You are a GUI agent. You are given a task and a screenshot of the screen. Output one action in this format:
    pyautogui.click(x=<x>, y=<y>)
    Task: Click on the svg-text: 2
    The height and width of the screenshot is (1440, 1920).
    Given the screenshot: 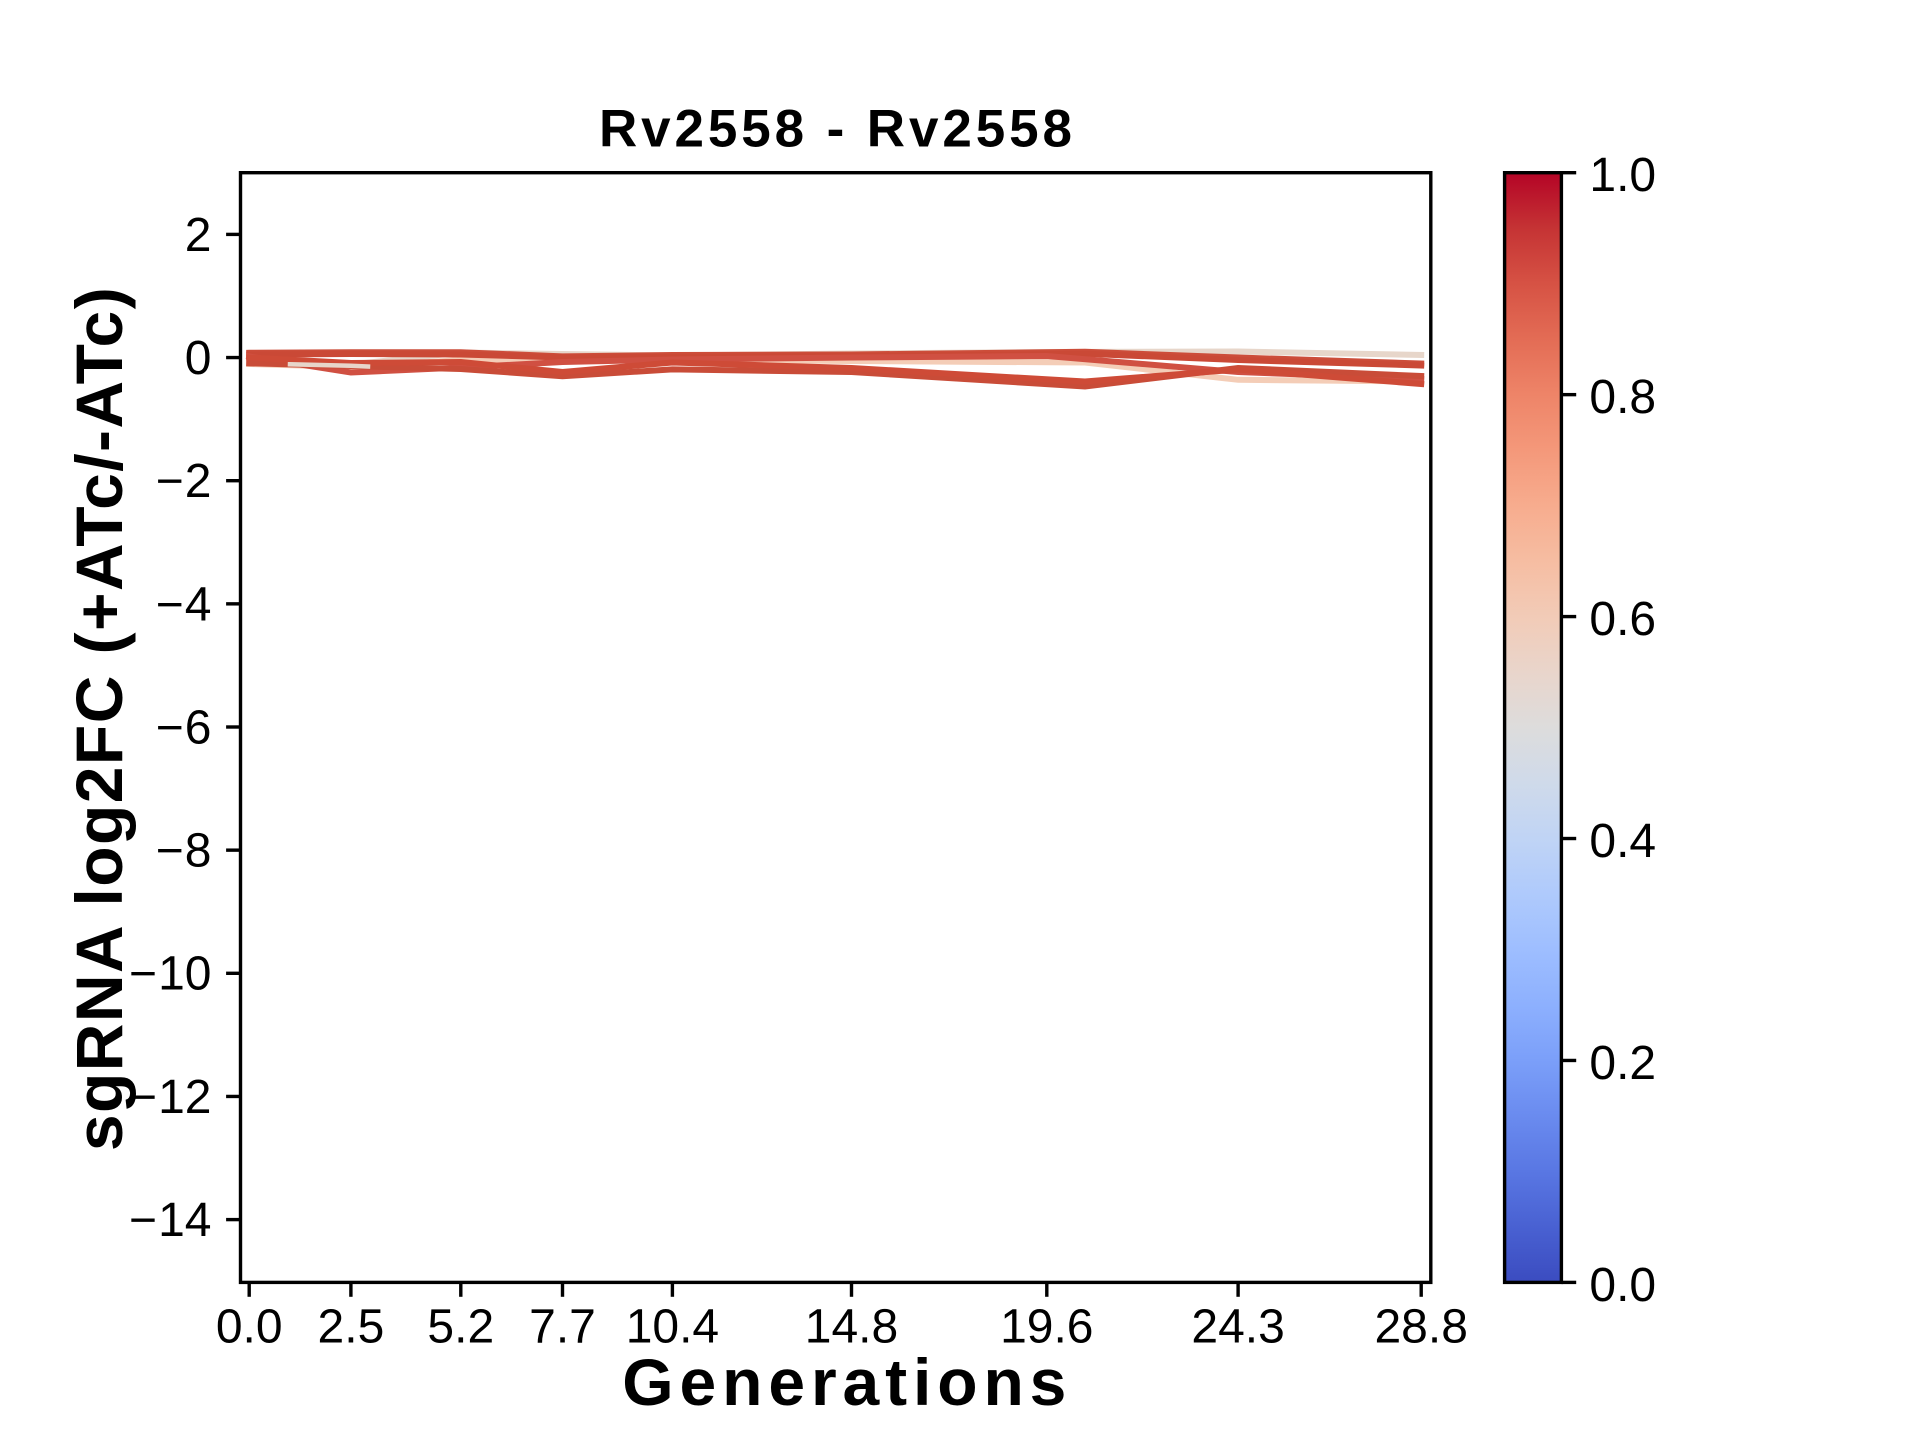 What is the action you would take?
    pyautogui.click(x=198, y=235)
    